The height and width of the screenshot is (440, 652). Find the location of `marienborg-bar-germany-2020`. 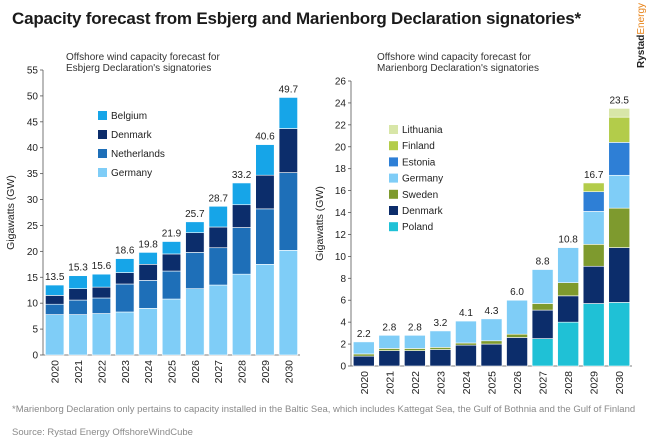

marienborg-bar-germany-2020 is located at coordinates (363, 348).